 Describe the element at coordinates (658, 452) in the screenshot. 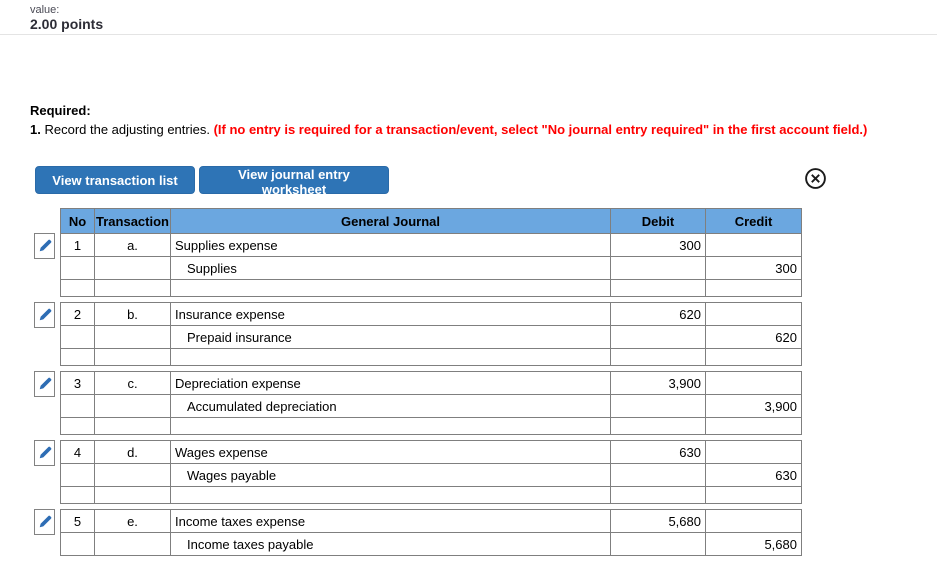

I see `cell-debit: 630` at that location.